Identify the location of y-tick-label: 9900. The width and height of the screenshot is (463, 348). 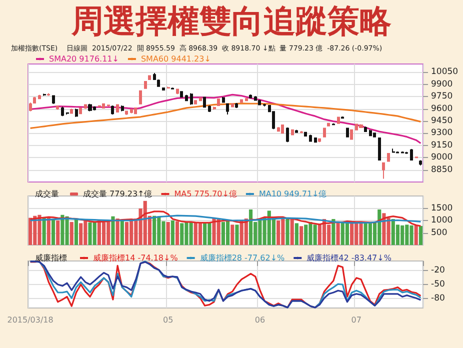
(442, 84).